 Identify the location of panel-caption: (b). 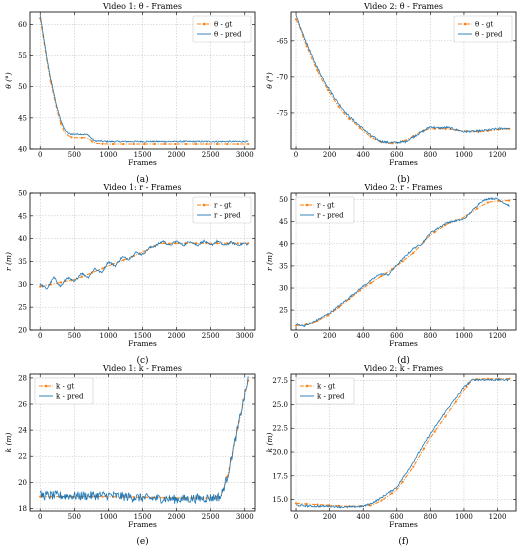
(403, 179).